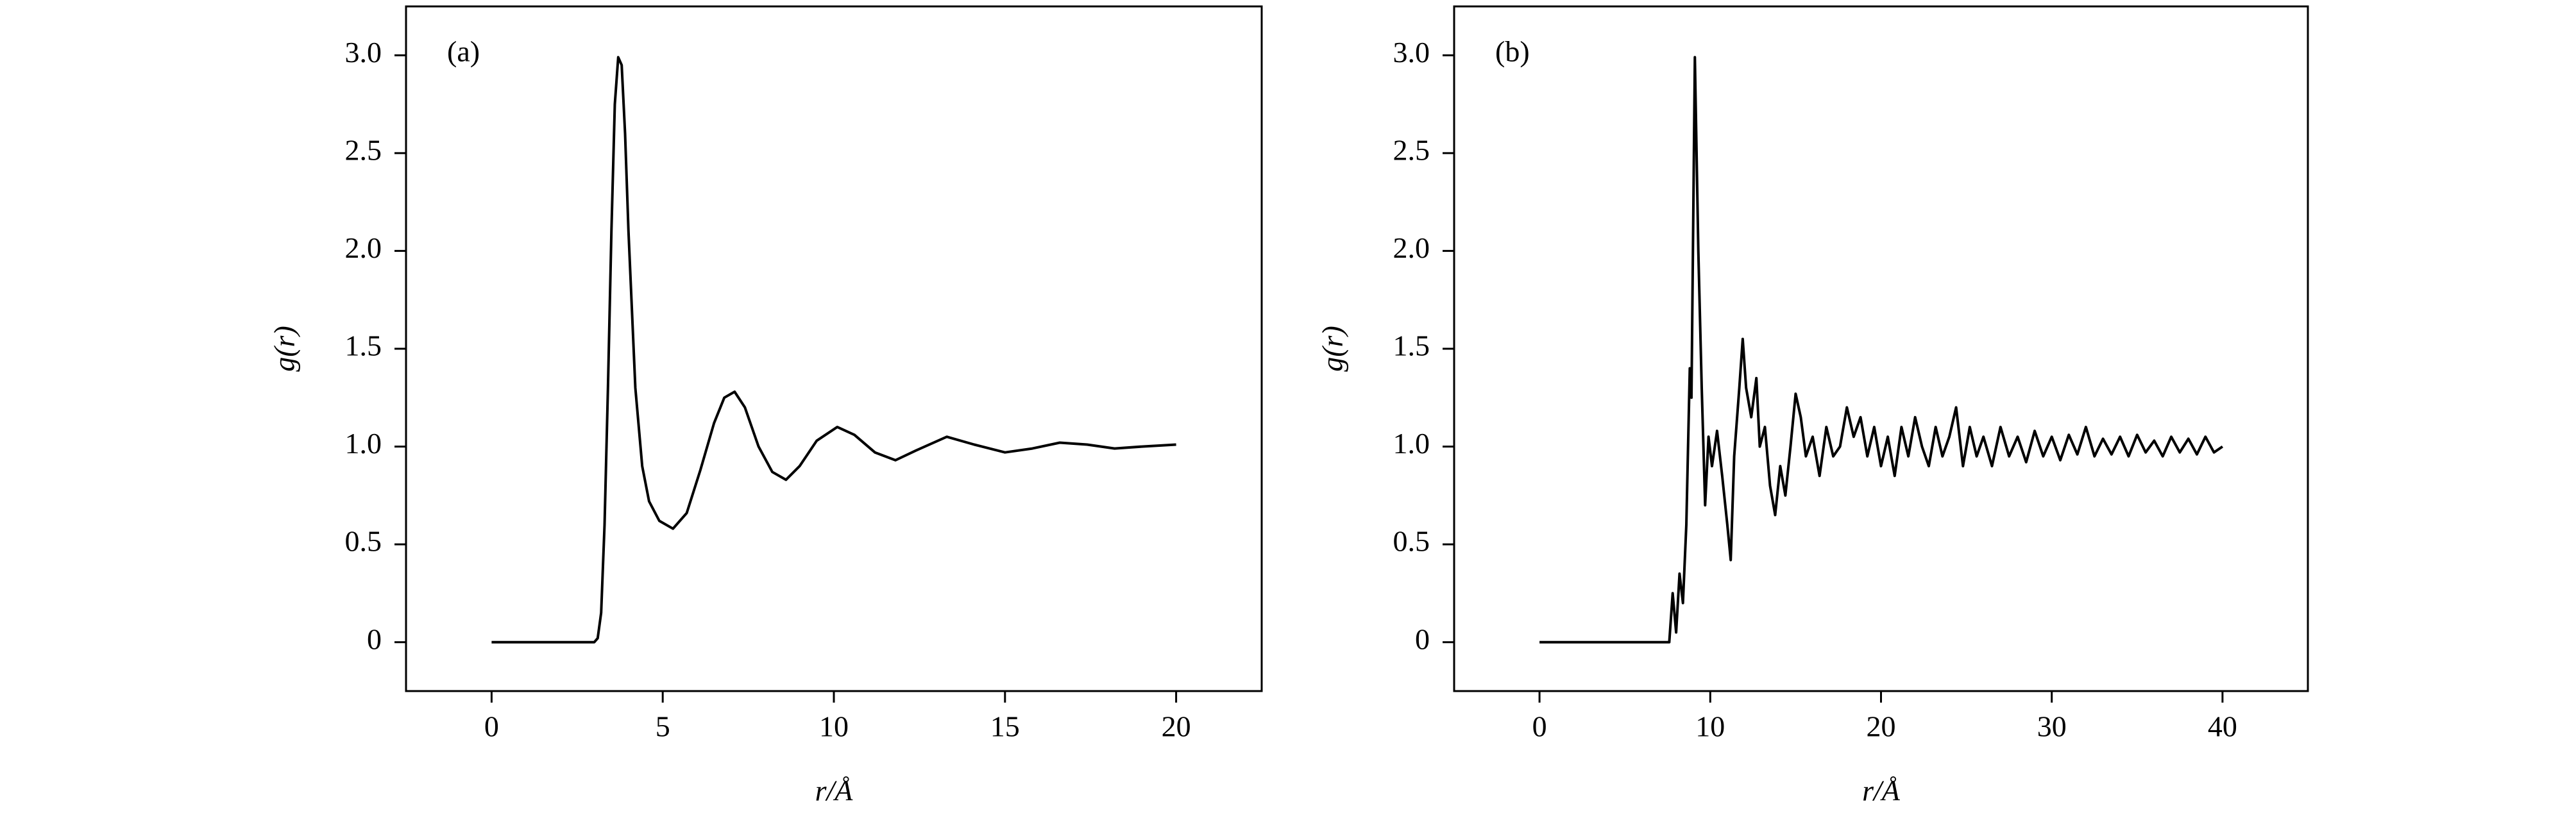  I want to click on x-tick-label: 30, so click(2052, 726).